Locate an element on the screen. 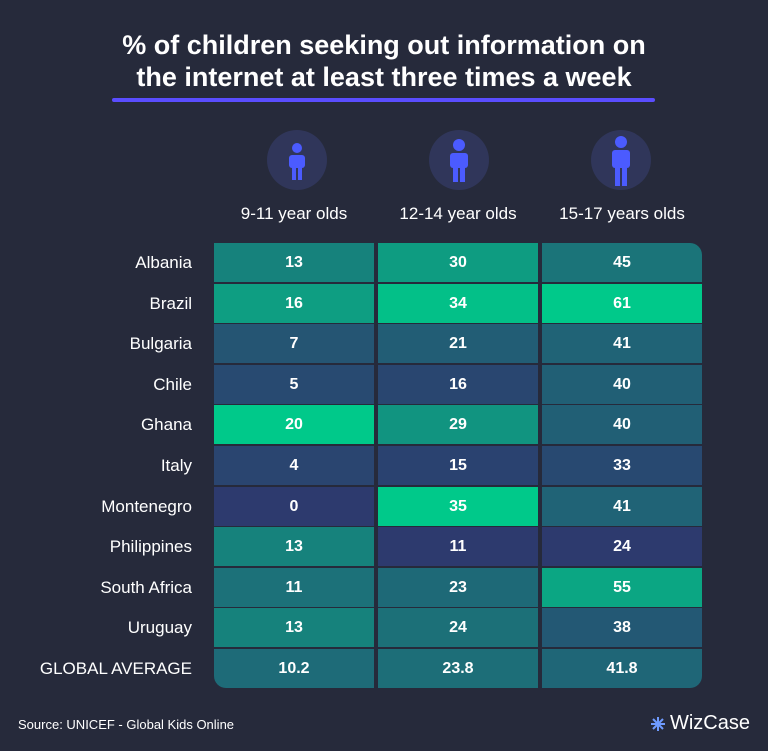  table-cell: 55 is located at coordinates (622, 587).